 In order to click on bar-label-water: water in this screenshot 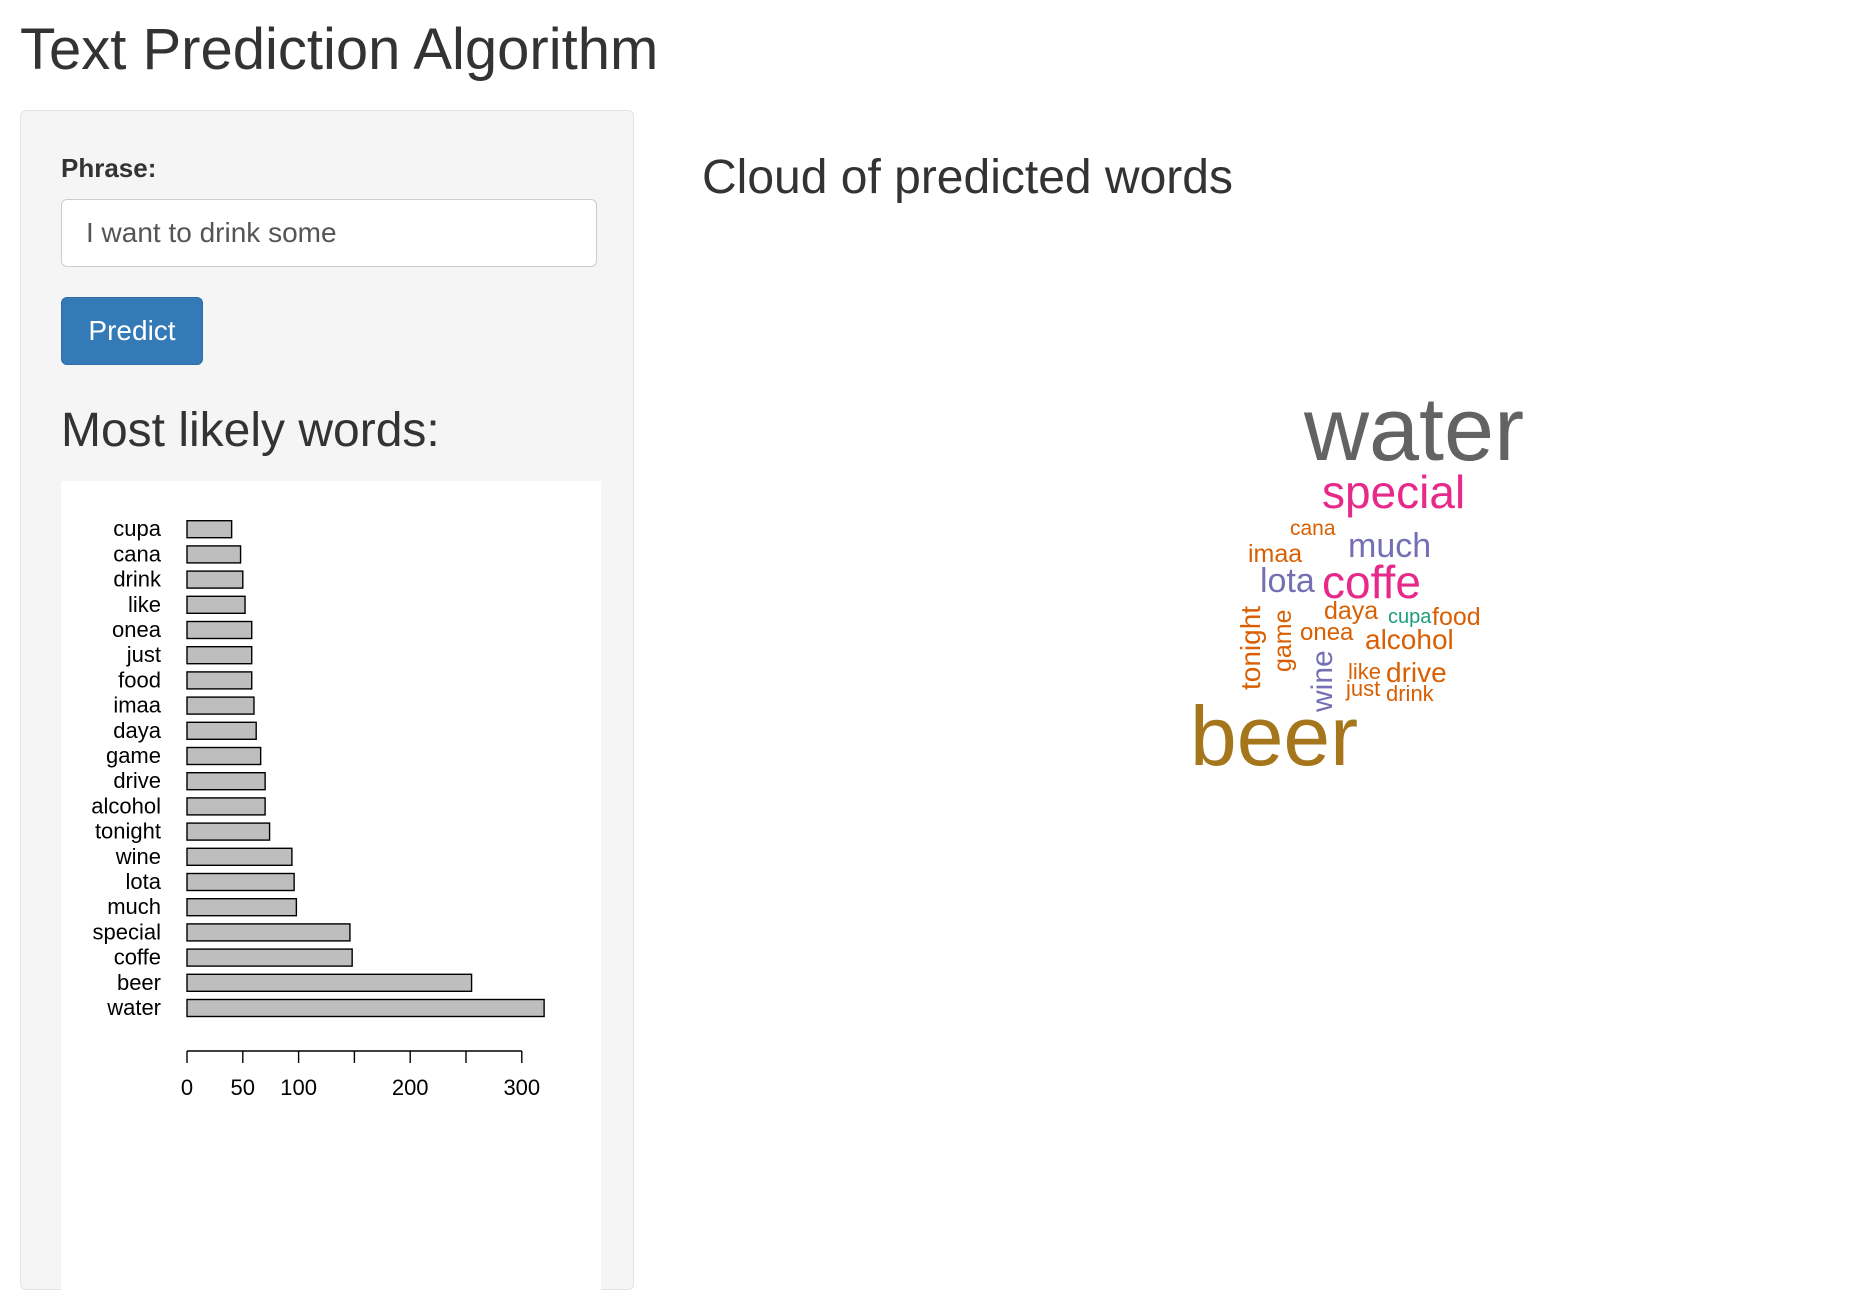, I will do `click(133, 1007)`.